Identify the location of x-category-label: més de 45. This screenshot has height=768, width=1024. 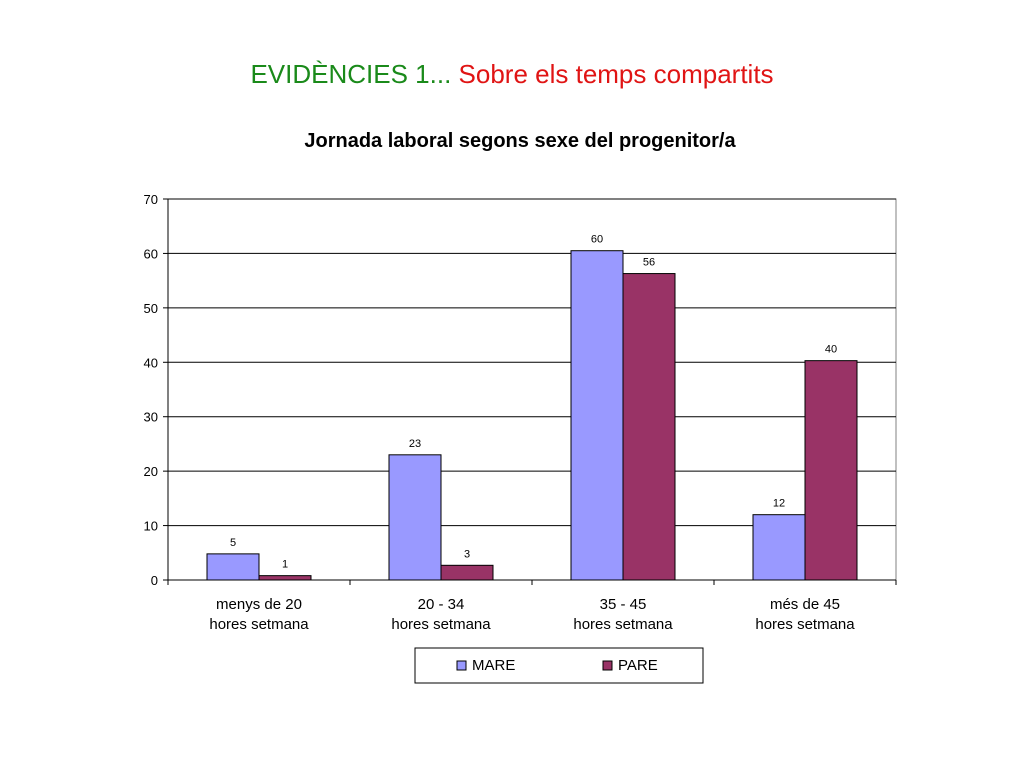
(805, 604).